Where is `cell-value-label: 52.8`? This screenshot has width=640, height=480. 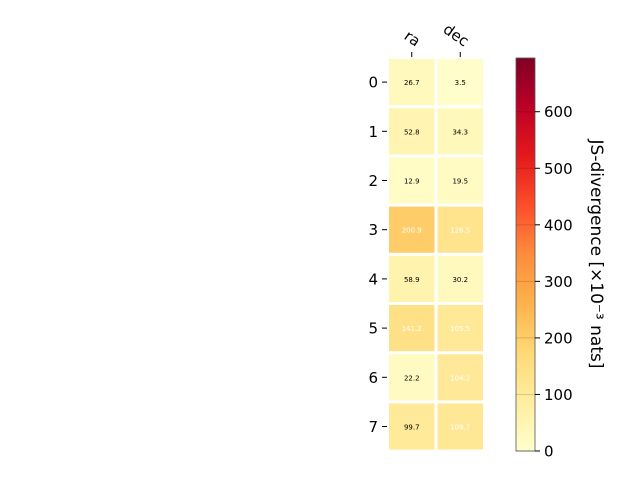 cell-value-label: 52.8 is located at coordinates (412, 132).